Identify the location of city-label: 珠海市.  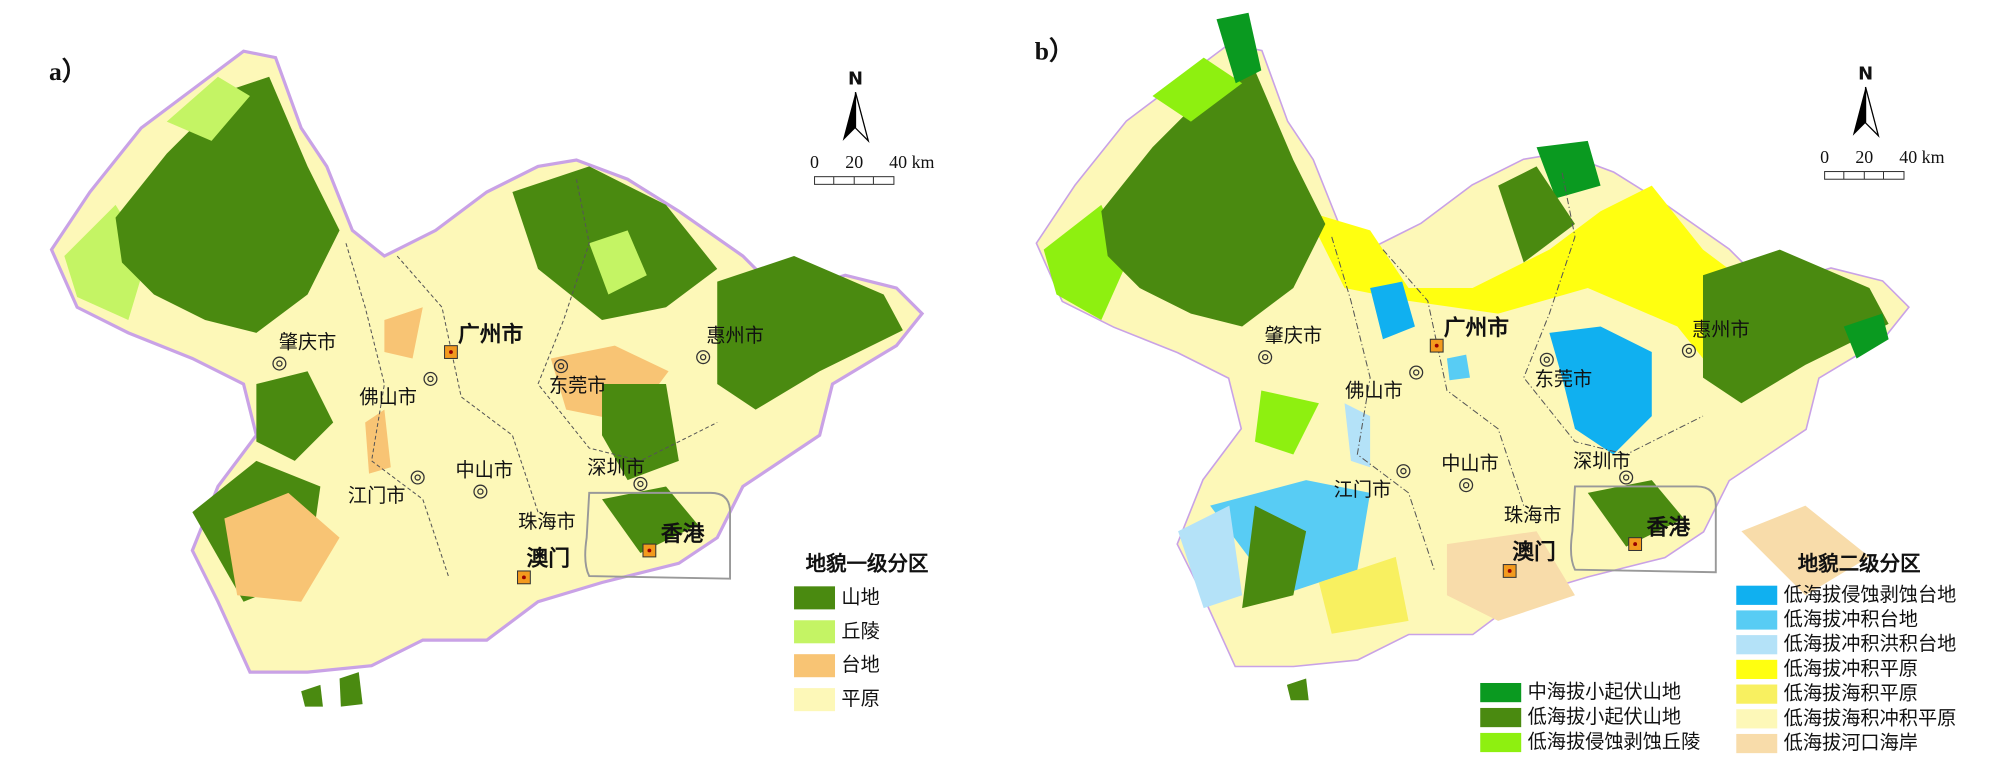
(1533, 514).